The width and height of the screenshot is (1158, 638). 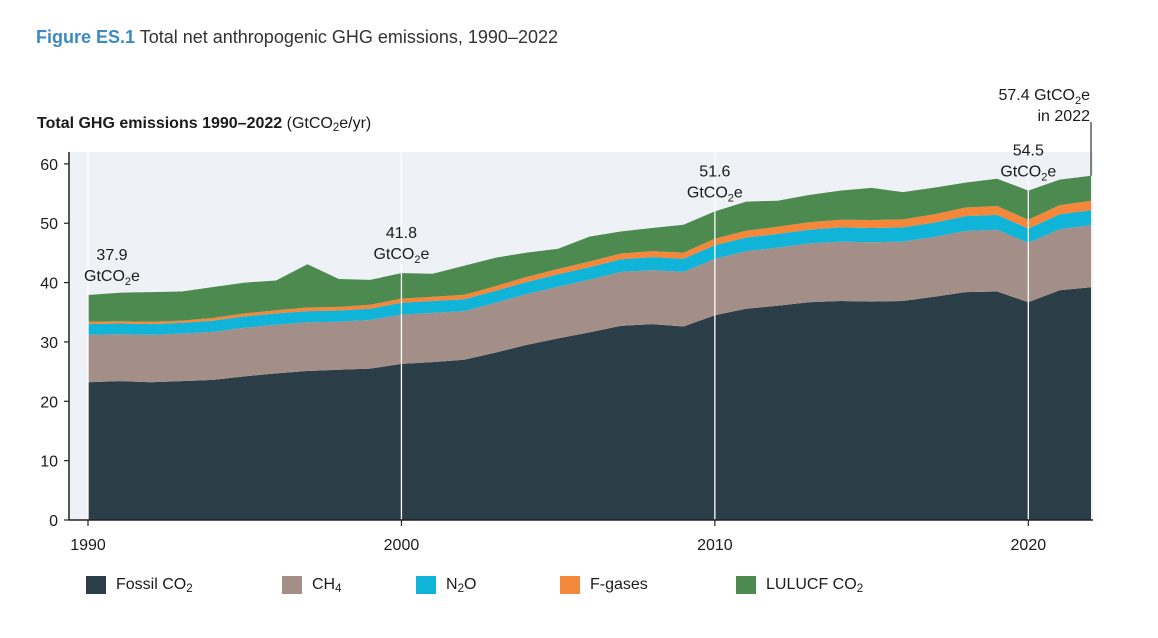 What do you see at coordinates (426, 585) in the screenshot?
I see `legend-swatch-n2o` at bounding box center [426, 585].